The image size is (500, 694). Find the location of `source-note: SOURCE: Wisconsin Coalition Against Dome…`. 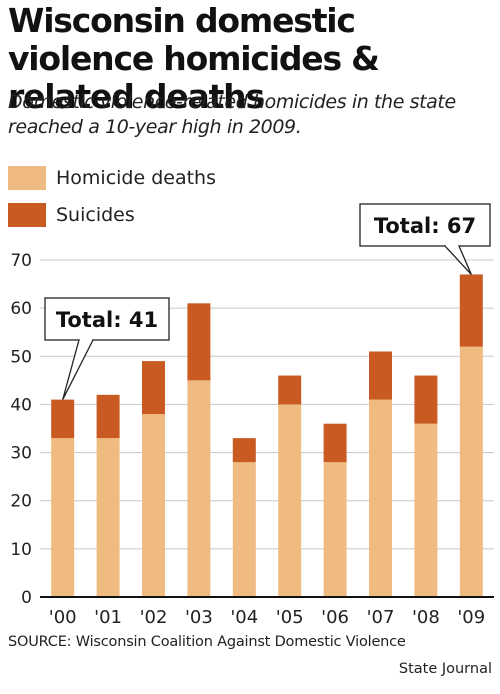

source-note: SOURCE: Wisconsin Coalition Against Dome… is located at coordinates (207, 642).